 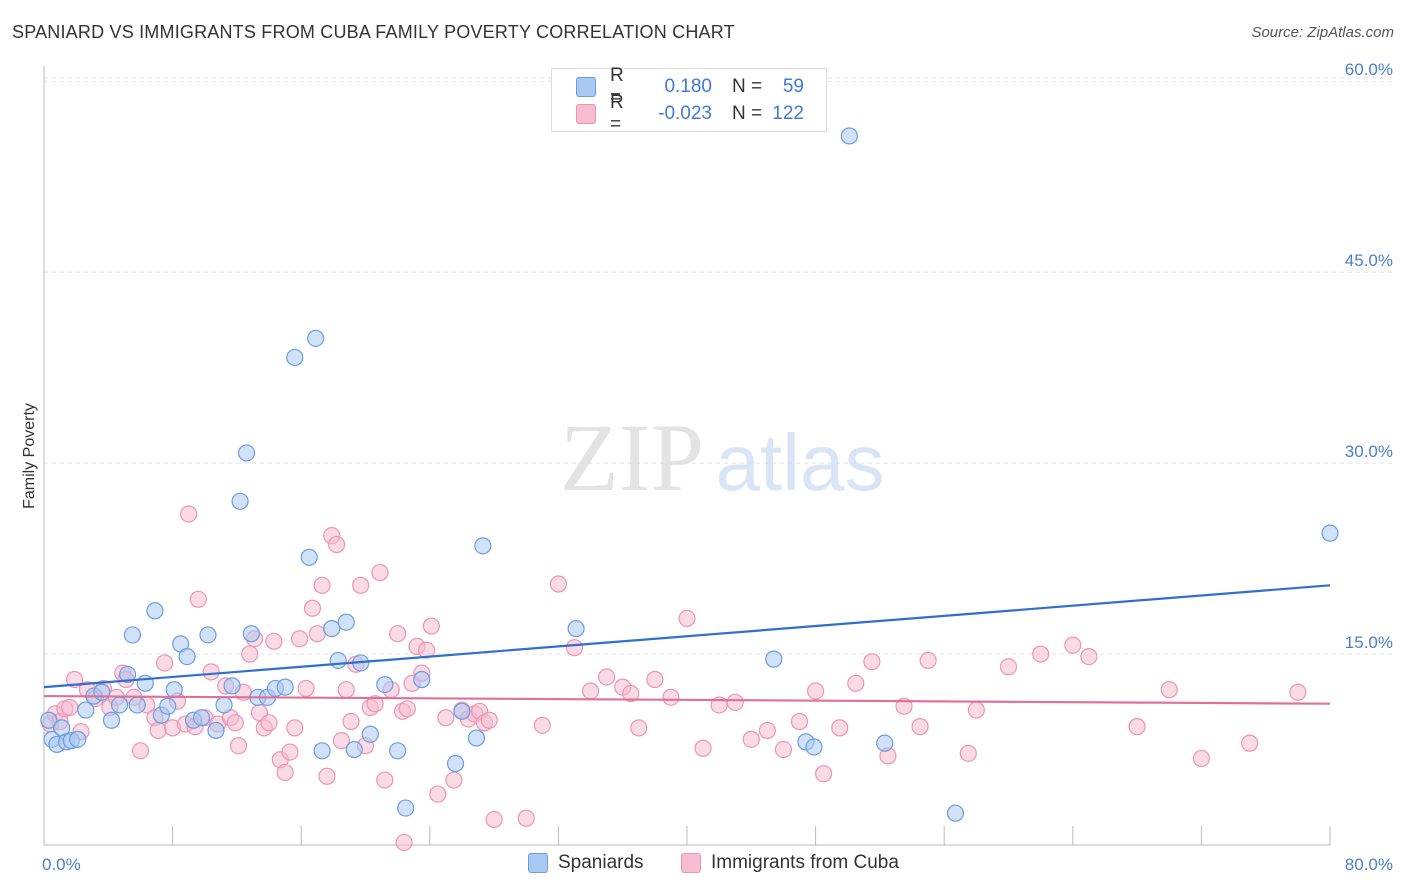 What do you see at coordinates (61, 864) in the screenshot?
I see `x-tick-label: 0.0%` at bounding box center [61, 864].